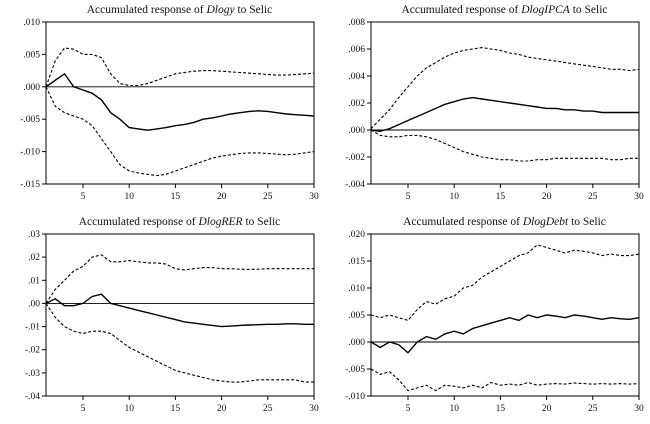  I want to click on y-tick-label: .02, so click(34, 258).